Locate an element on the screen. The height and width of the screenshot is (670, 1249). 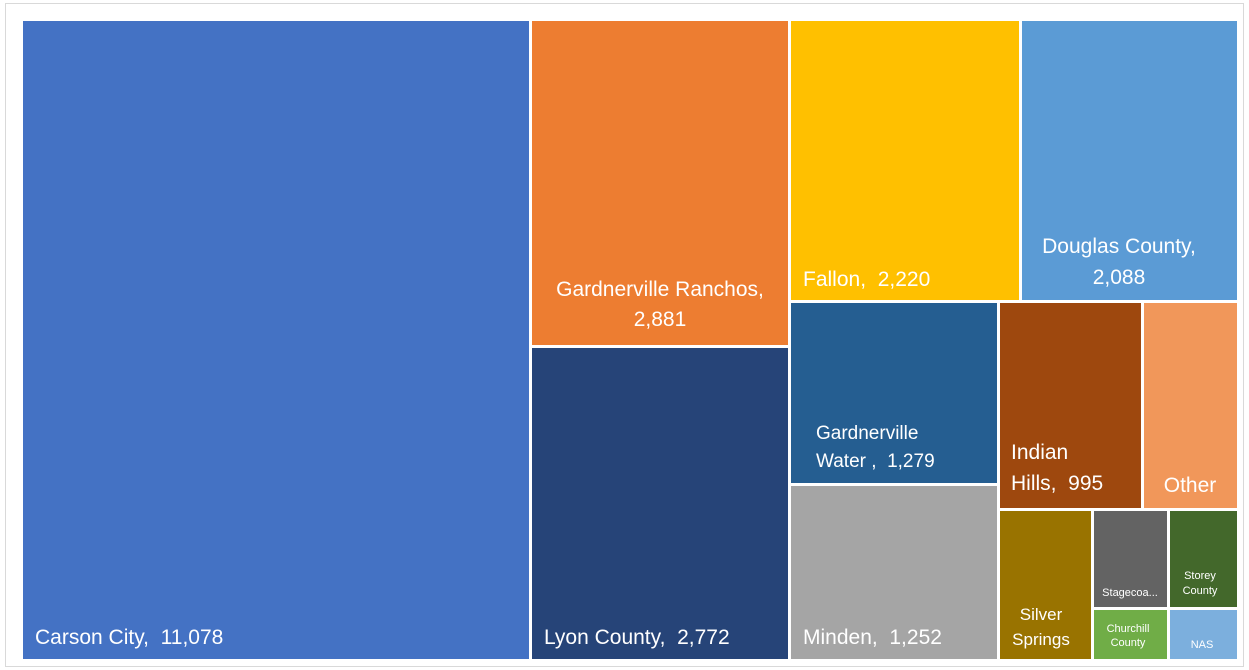
tile-storey-county: Storey County is located at coordinates (1203, 559).